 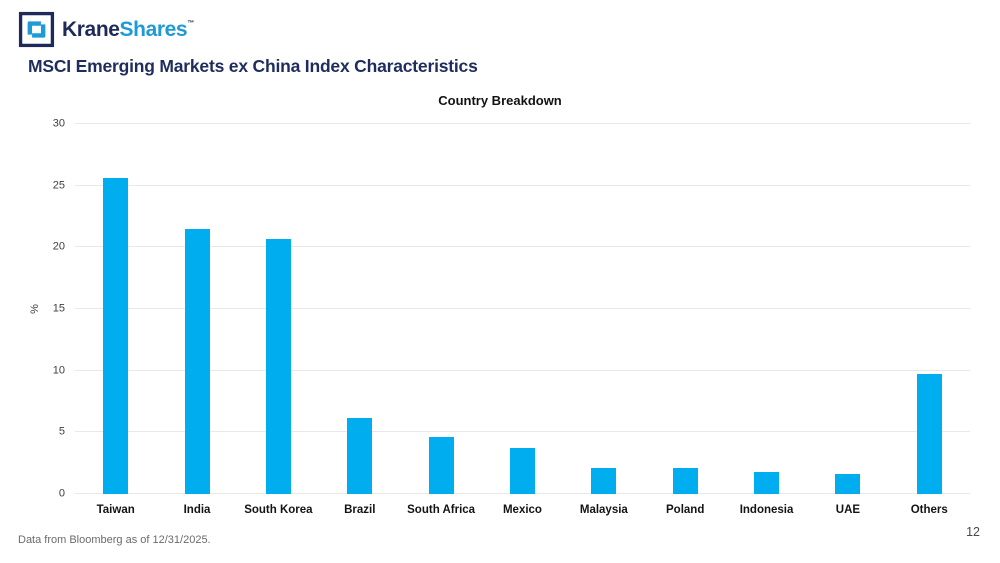 I want to click on x-axis-tick-label: Malaysia, so click(x=603, y=510).